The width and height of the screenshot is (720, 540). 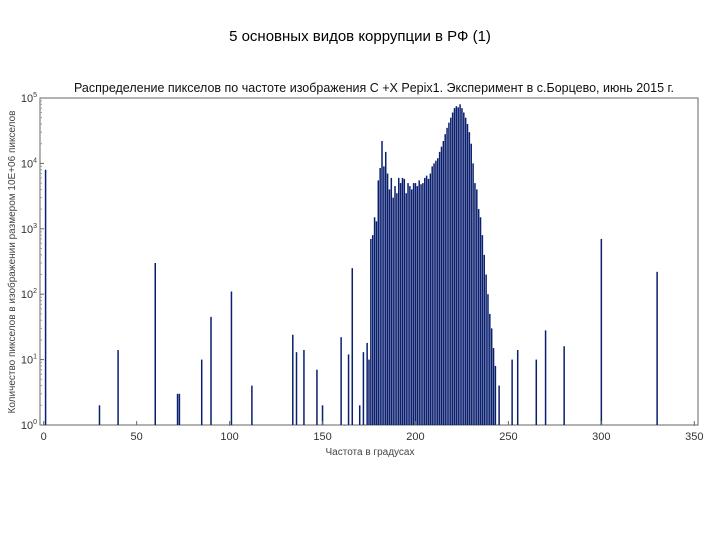 What do you see at coordinates (44, 437) in the screenshot?
I see `x-tick-label: 0` at bounding box center [44, 437].